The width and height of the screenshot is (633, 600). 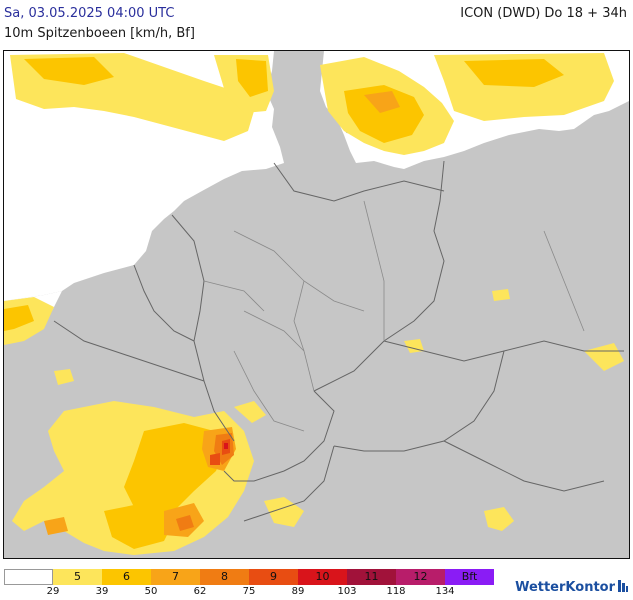 I want to click on legend-cell, so click(x=28, y=577).